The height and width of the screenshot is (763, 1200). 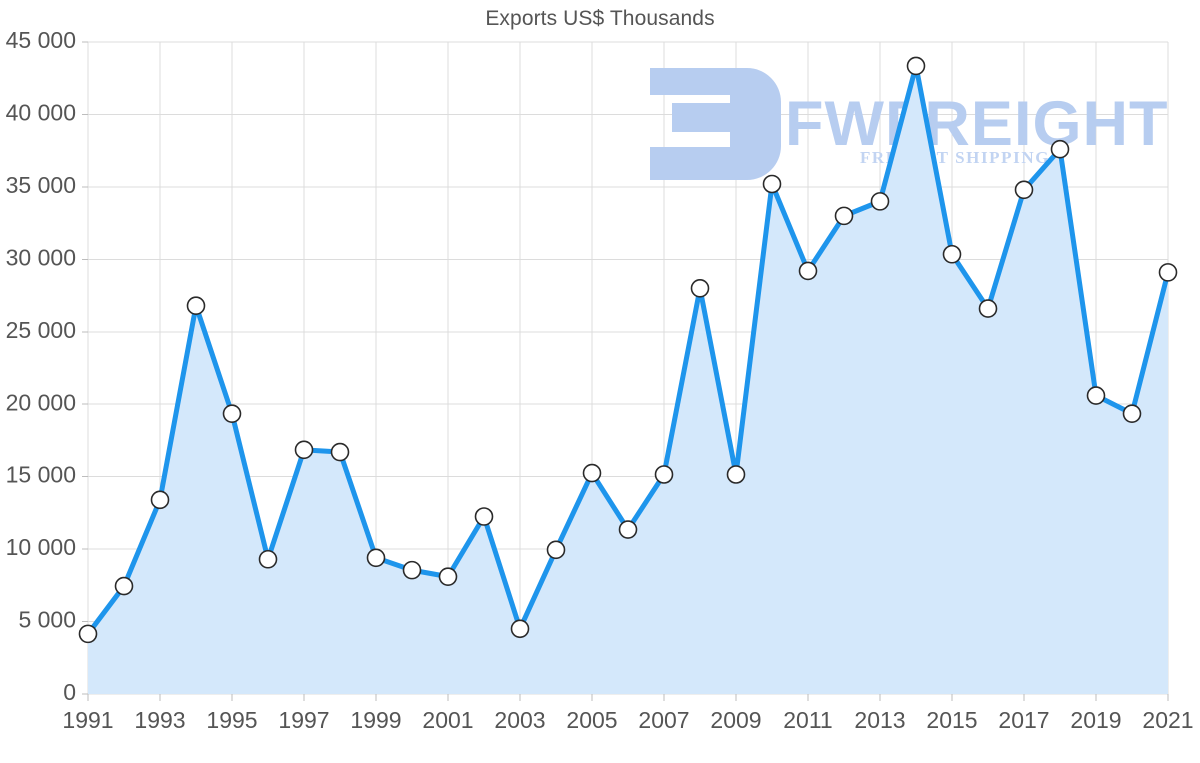 I want to click on y-axis-tick-label: 35 000, so click(x=41, y=185).